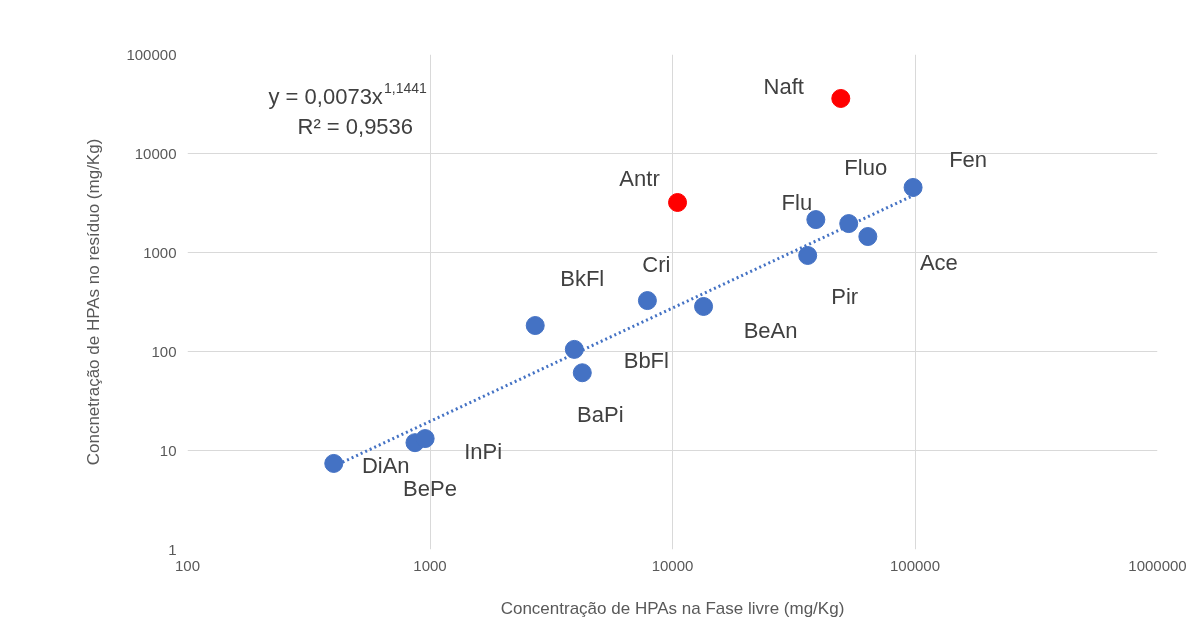  I want to click on annotation: Cri, so click(656, 265).